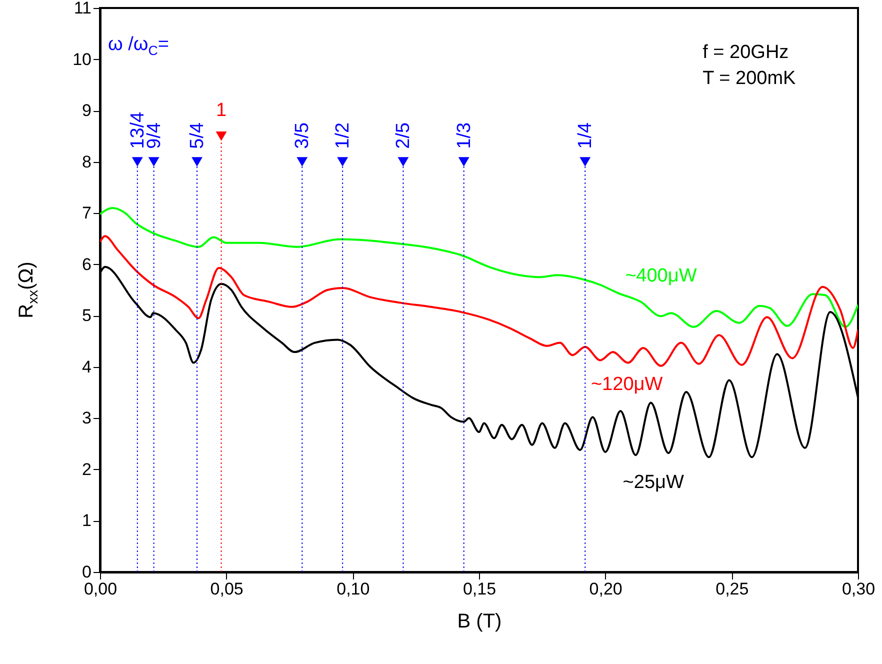 The image size is (882, 664). What do you see at coordinates (653, 482) in the screenshot?
I see `series-label: ~25μW` at bounding box center [653, 482].